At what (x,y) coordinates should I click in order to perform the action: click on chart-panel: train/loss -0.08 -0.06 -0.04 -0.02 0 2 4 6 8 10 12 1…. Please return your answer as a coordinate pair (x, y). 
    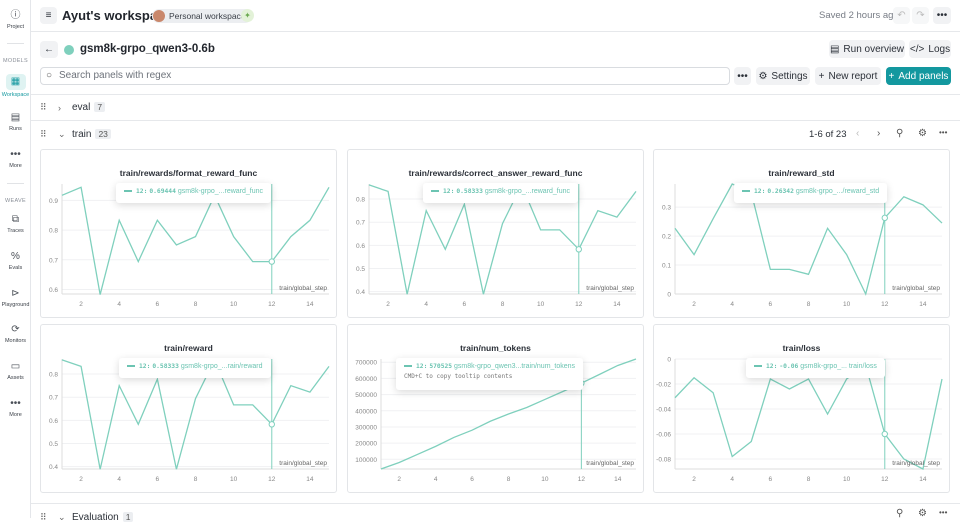
    Looking at the image, I should click on (801, 408).